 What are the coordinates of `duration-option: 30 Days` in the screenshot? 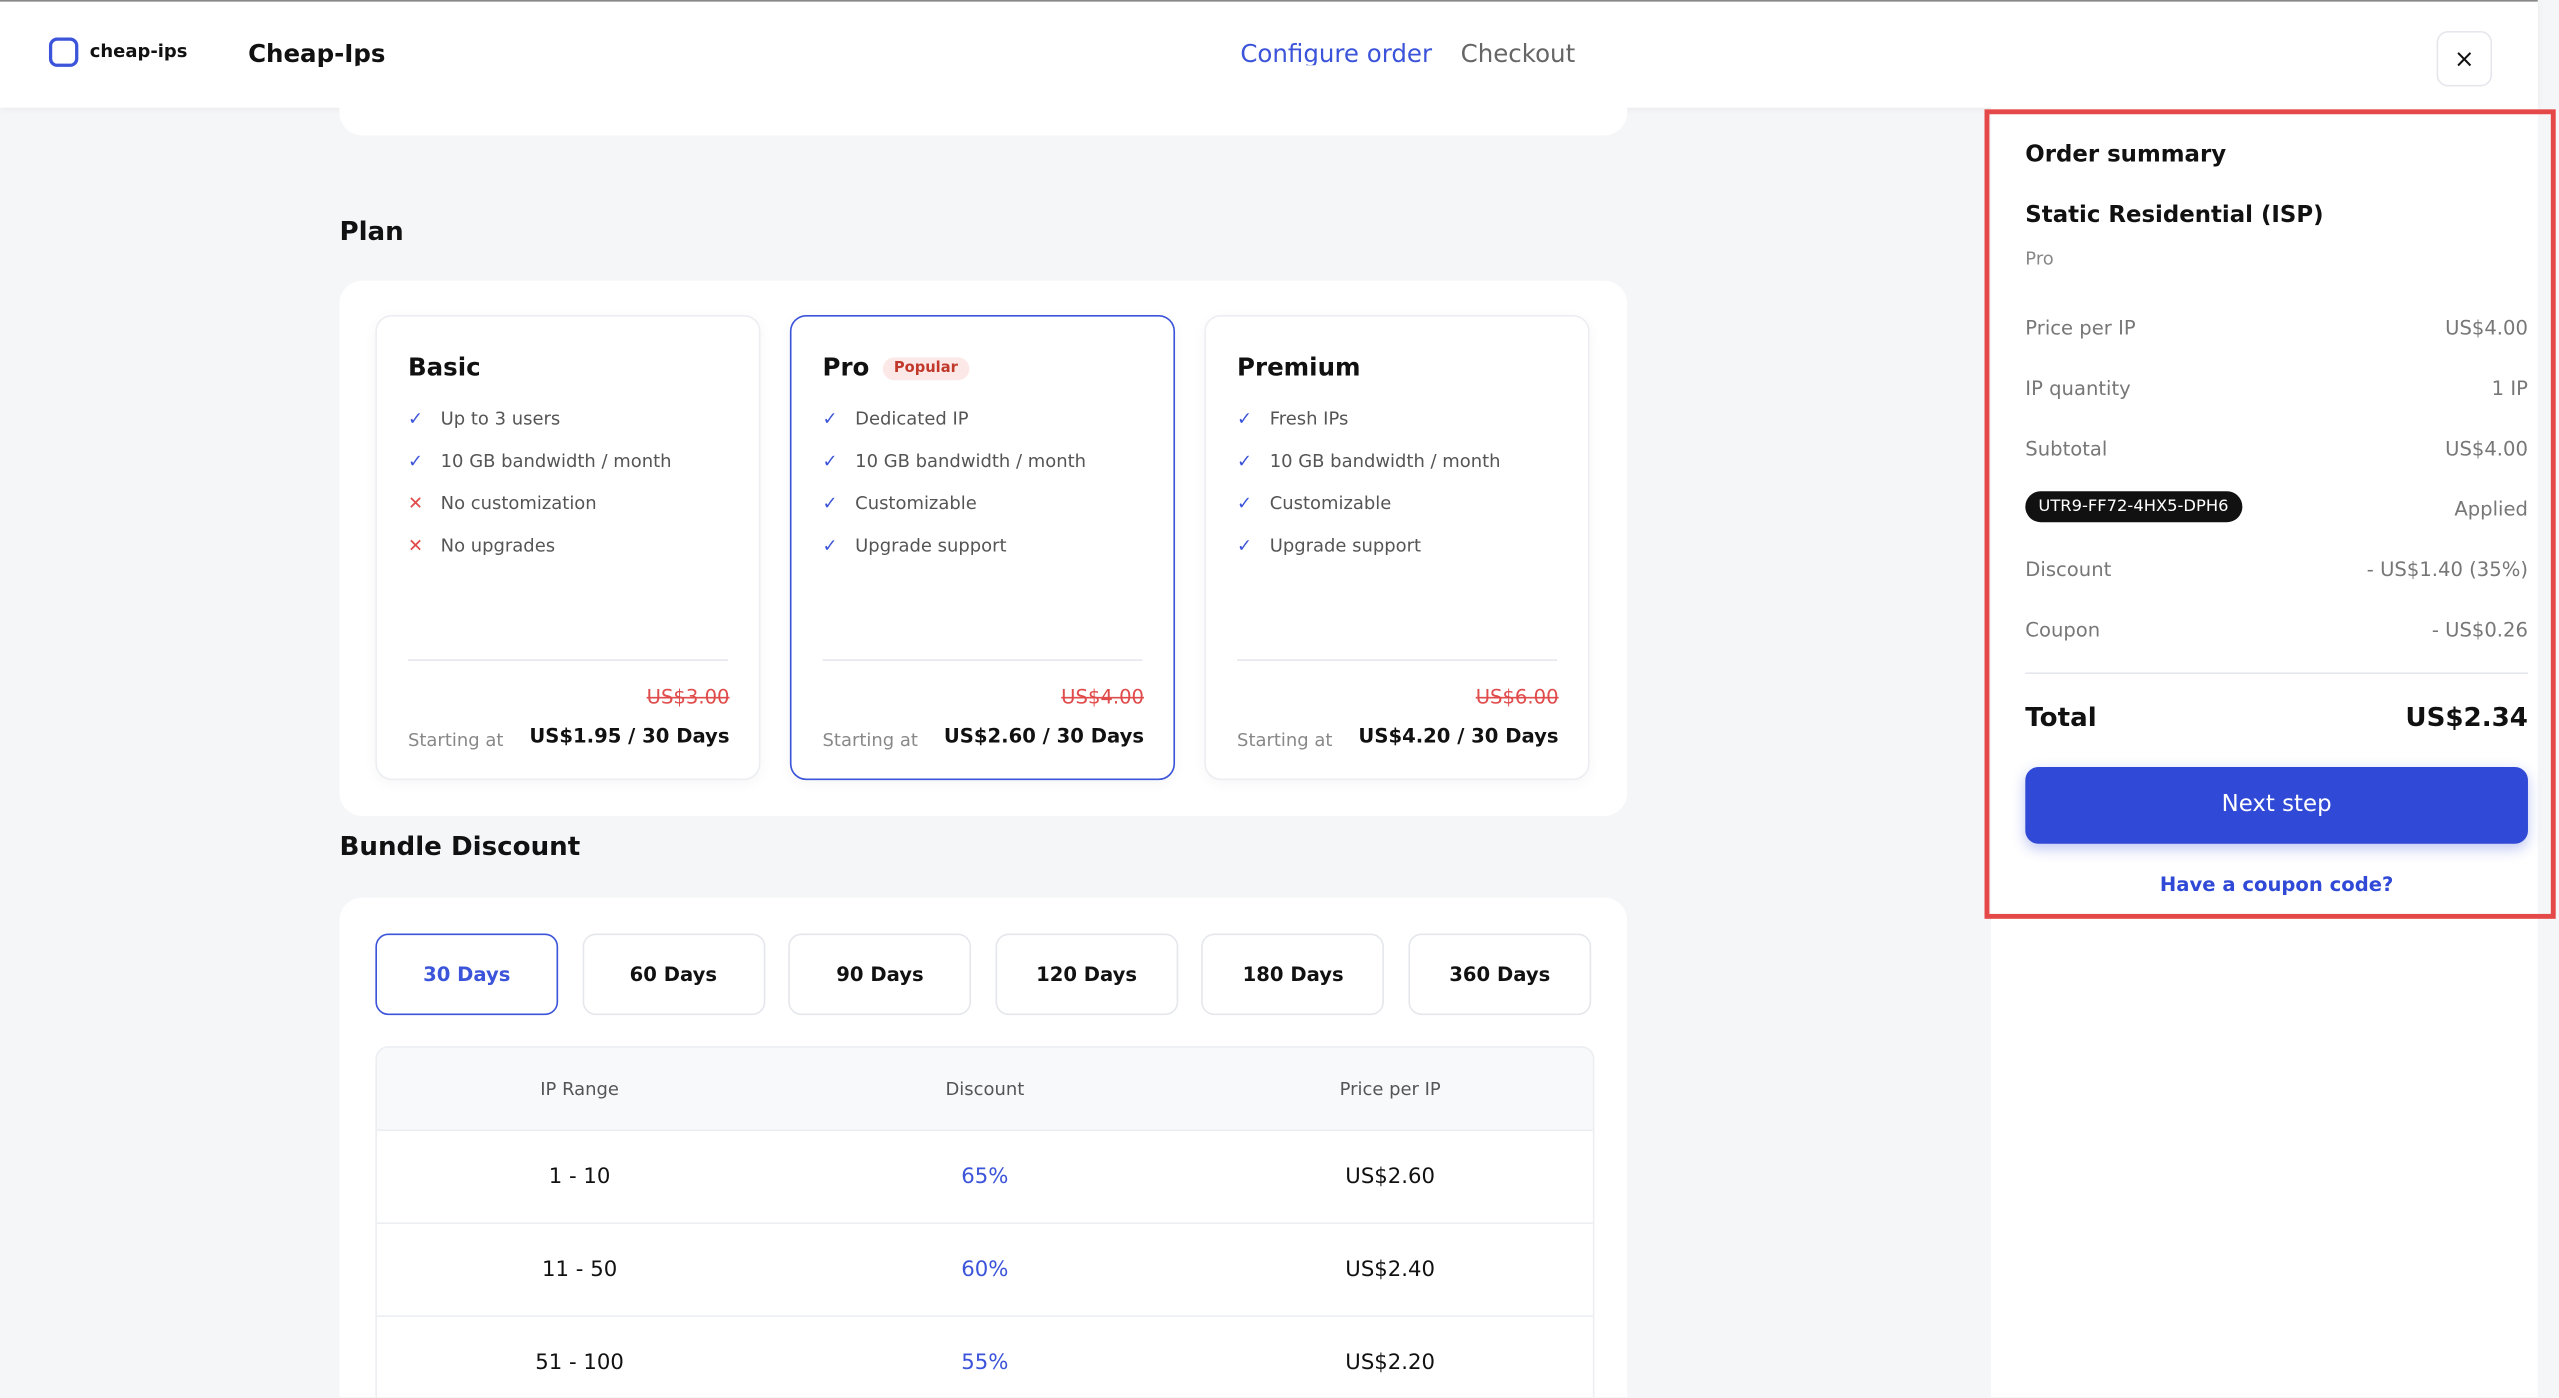 It's located at (467, 974).